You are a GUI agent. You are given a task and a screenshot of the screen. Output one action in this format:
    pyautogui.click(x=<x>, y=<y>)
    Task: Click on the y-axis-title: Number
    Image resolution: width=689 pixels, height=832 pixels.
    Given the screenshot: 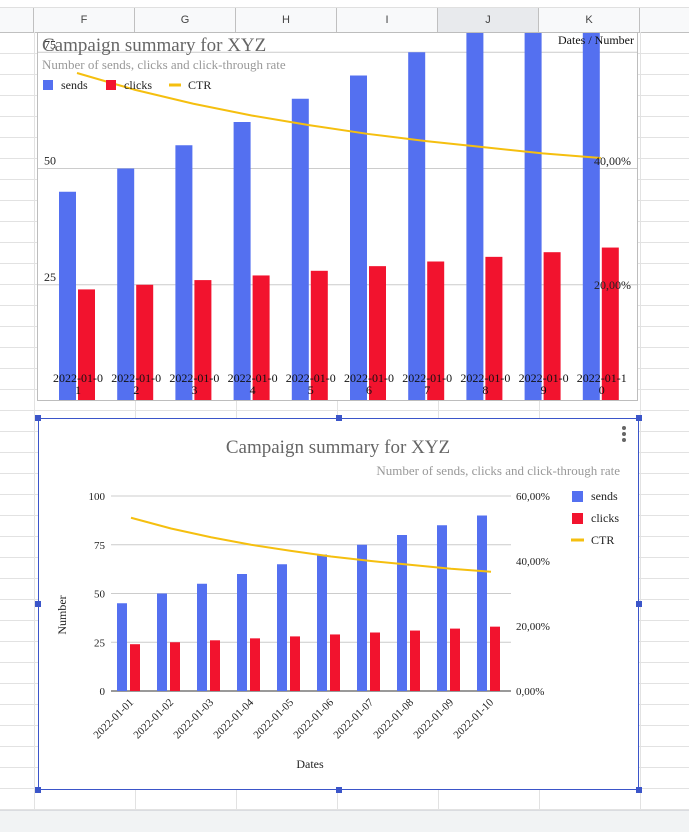 What is the action you would take?
    pyautogui.click(x=62, y=614)
    